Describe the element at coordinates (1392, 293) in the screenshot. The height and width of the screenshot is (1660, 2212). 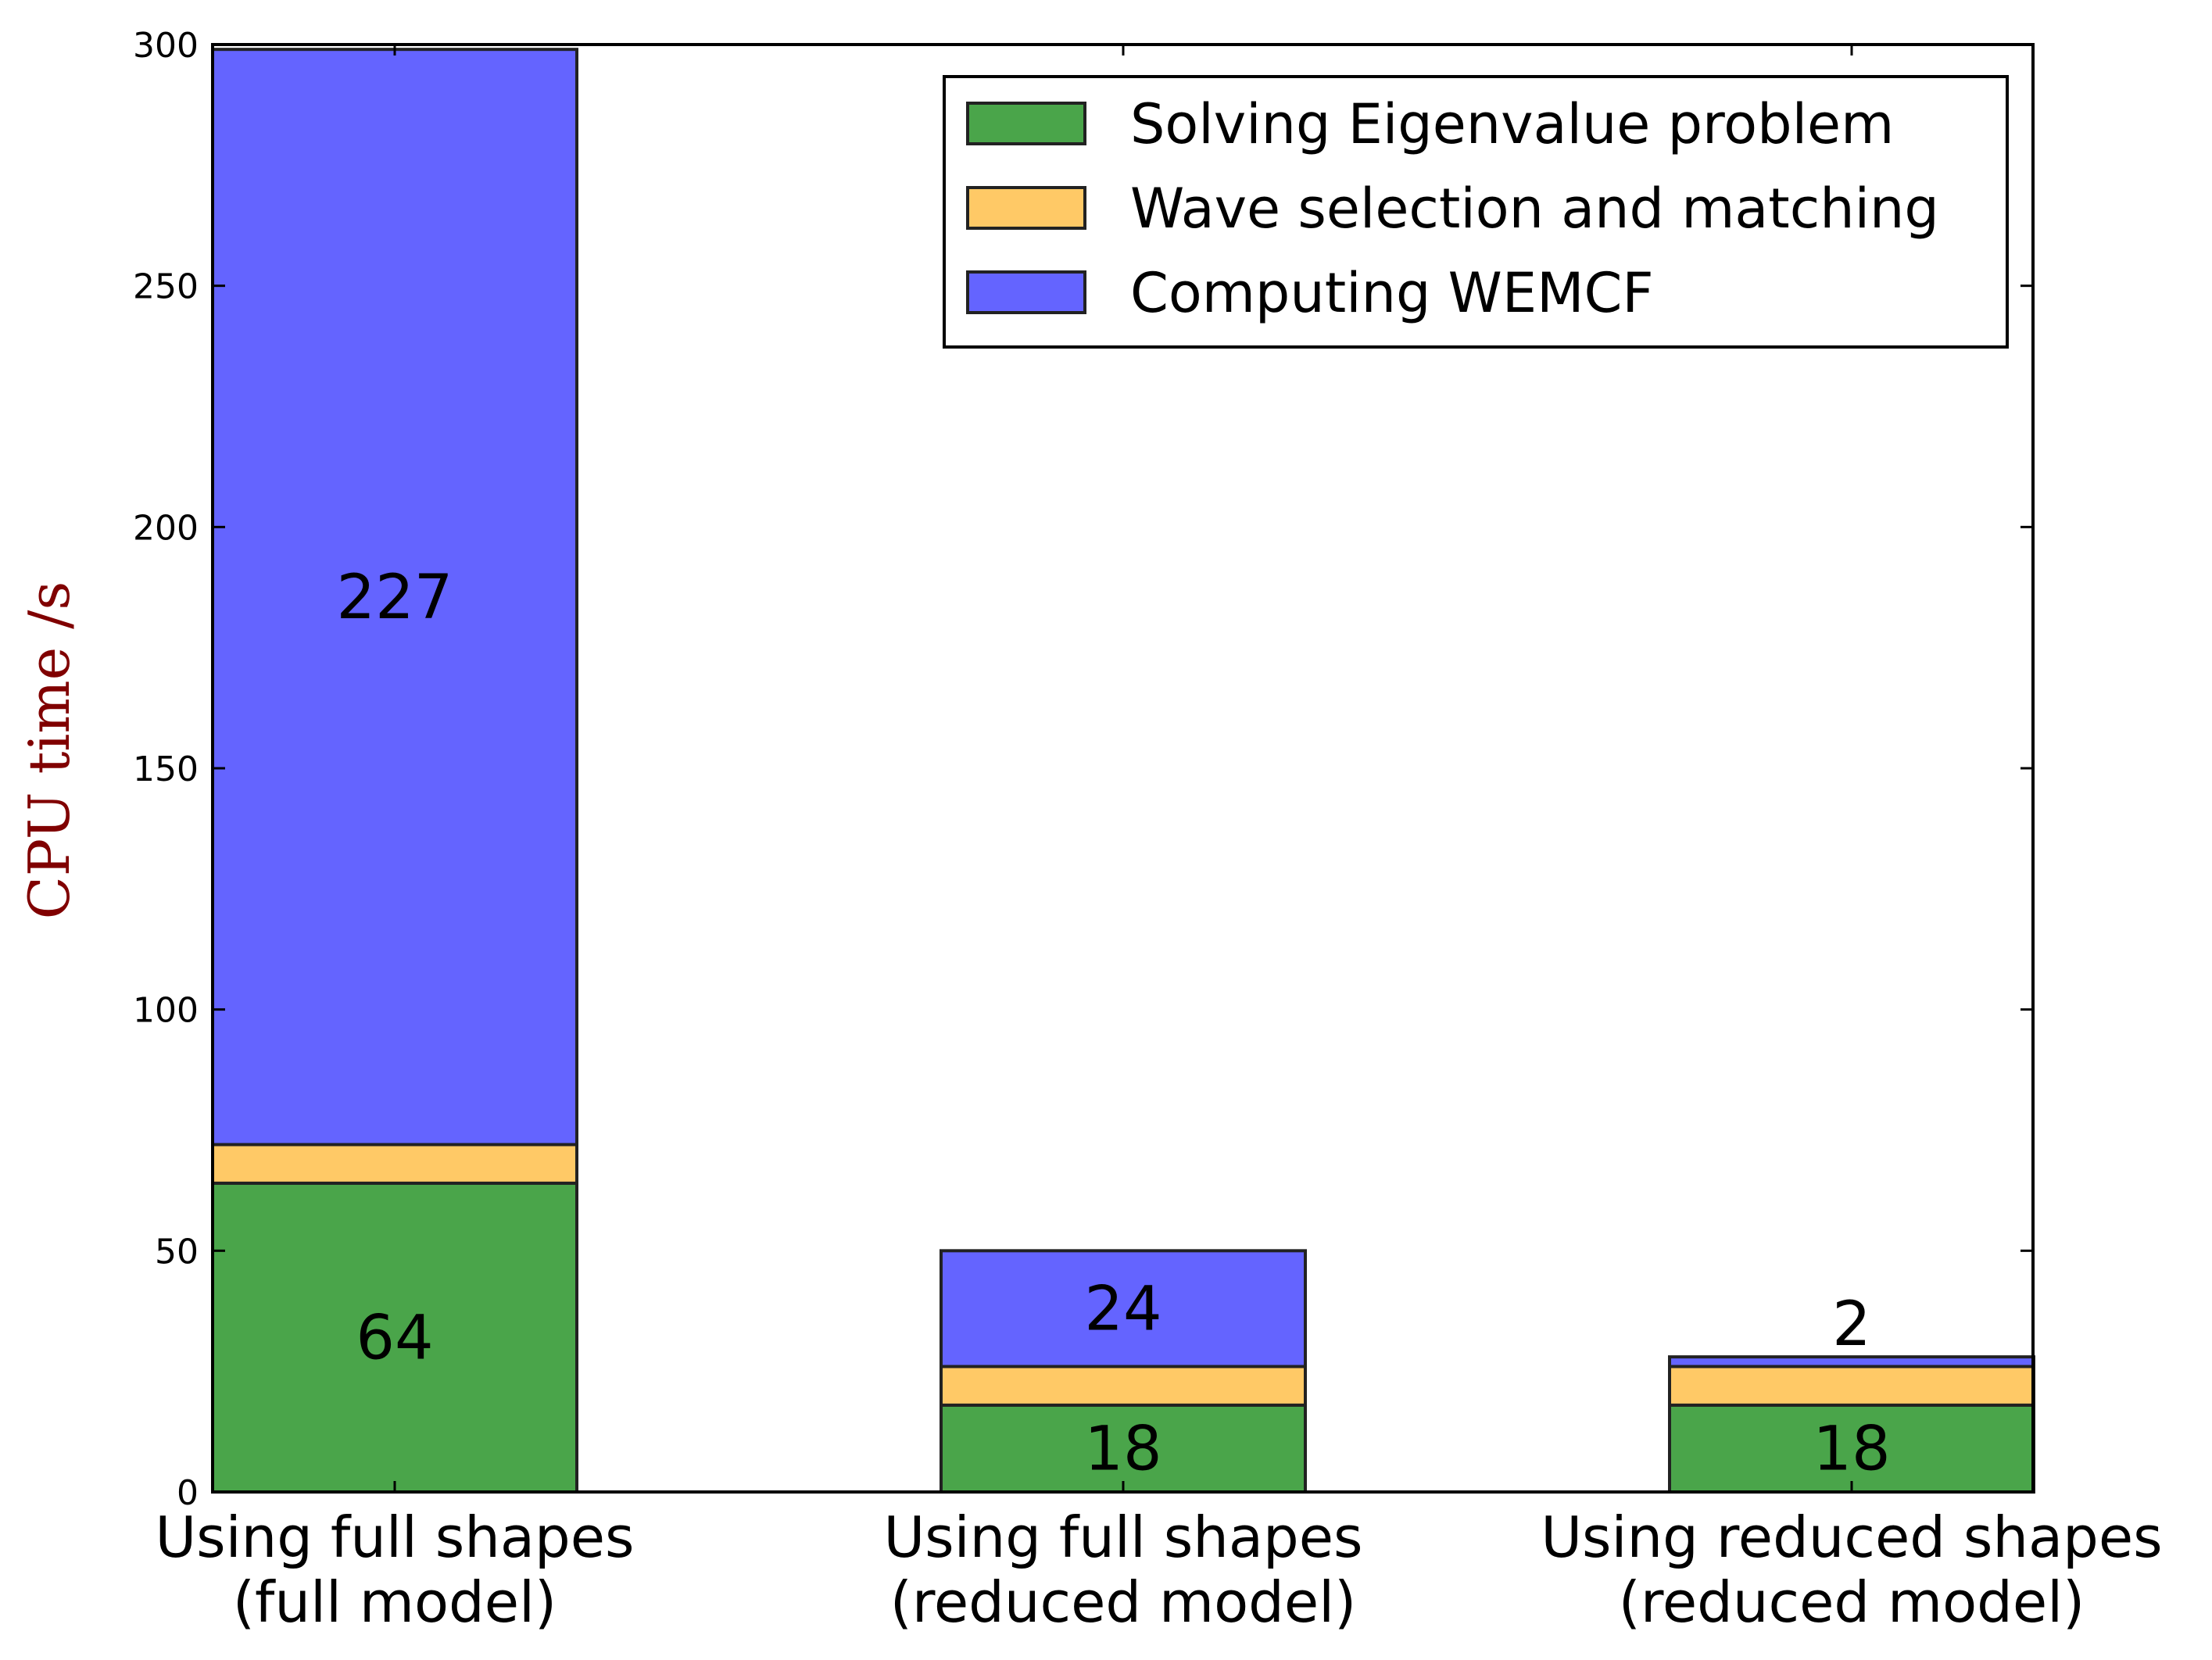
I see `legend-label: Computing WEMCF` at that location.